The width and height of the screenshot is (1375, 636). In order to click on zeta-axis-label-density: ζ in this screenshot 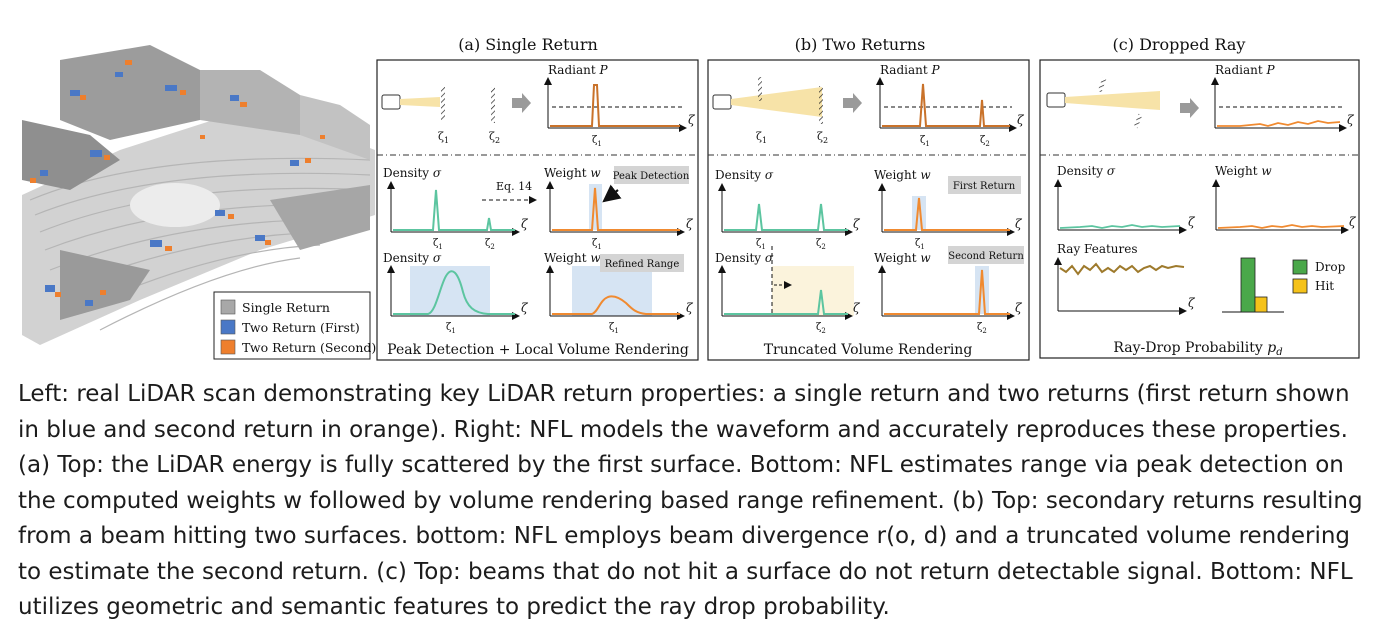, I will do `click(525, 224)`.